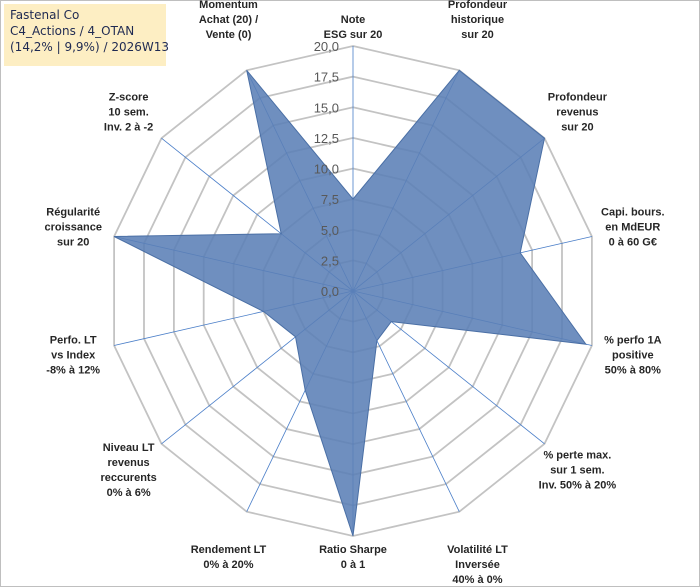  Describe the element at coordinates (353, 565) in the screenshot. I see `axis-label-line: 0 à 1` at that location.